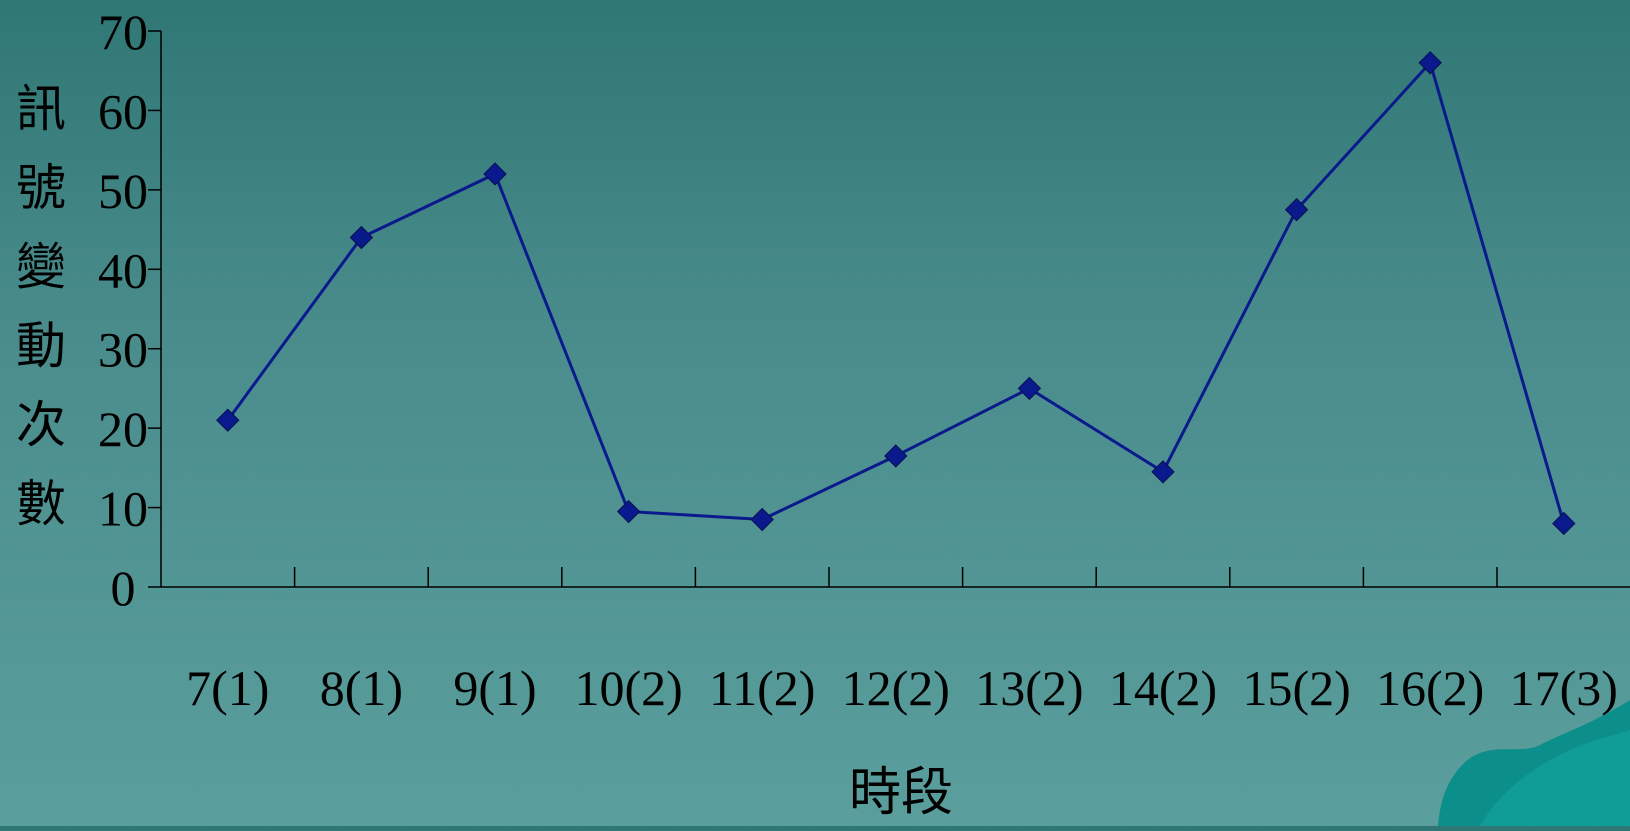 This screenshot has width=1630, height=831. I want to click on y-tick-label: 50, so click(123, 191).